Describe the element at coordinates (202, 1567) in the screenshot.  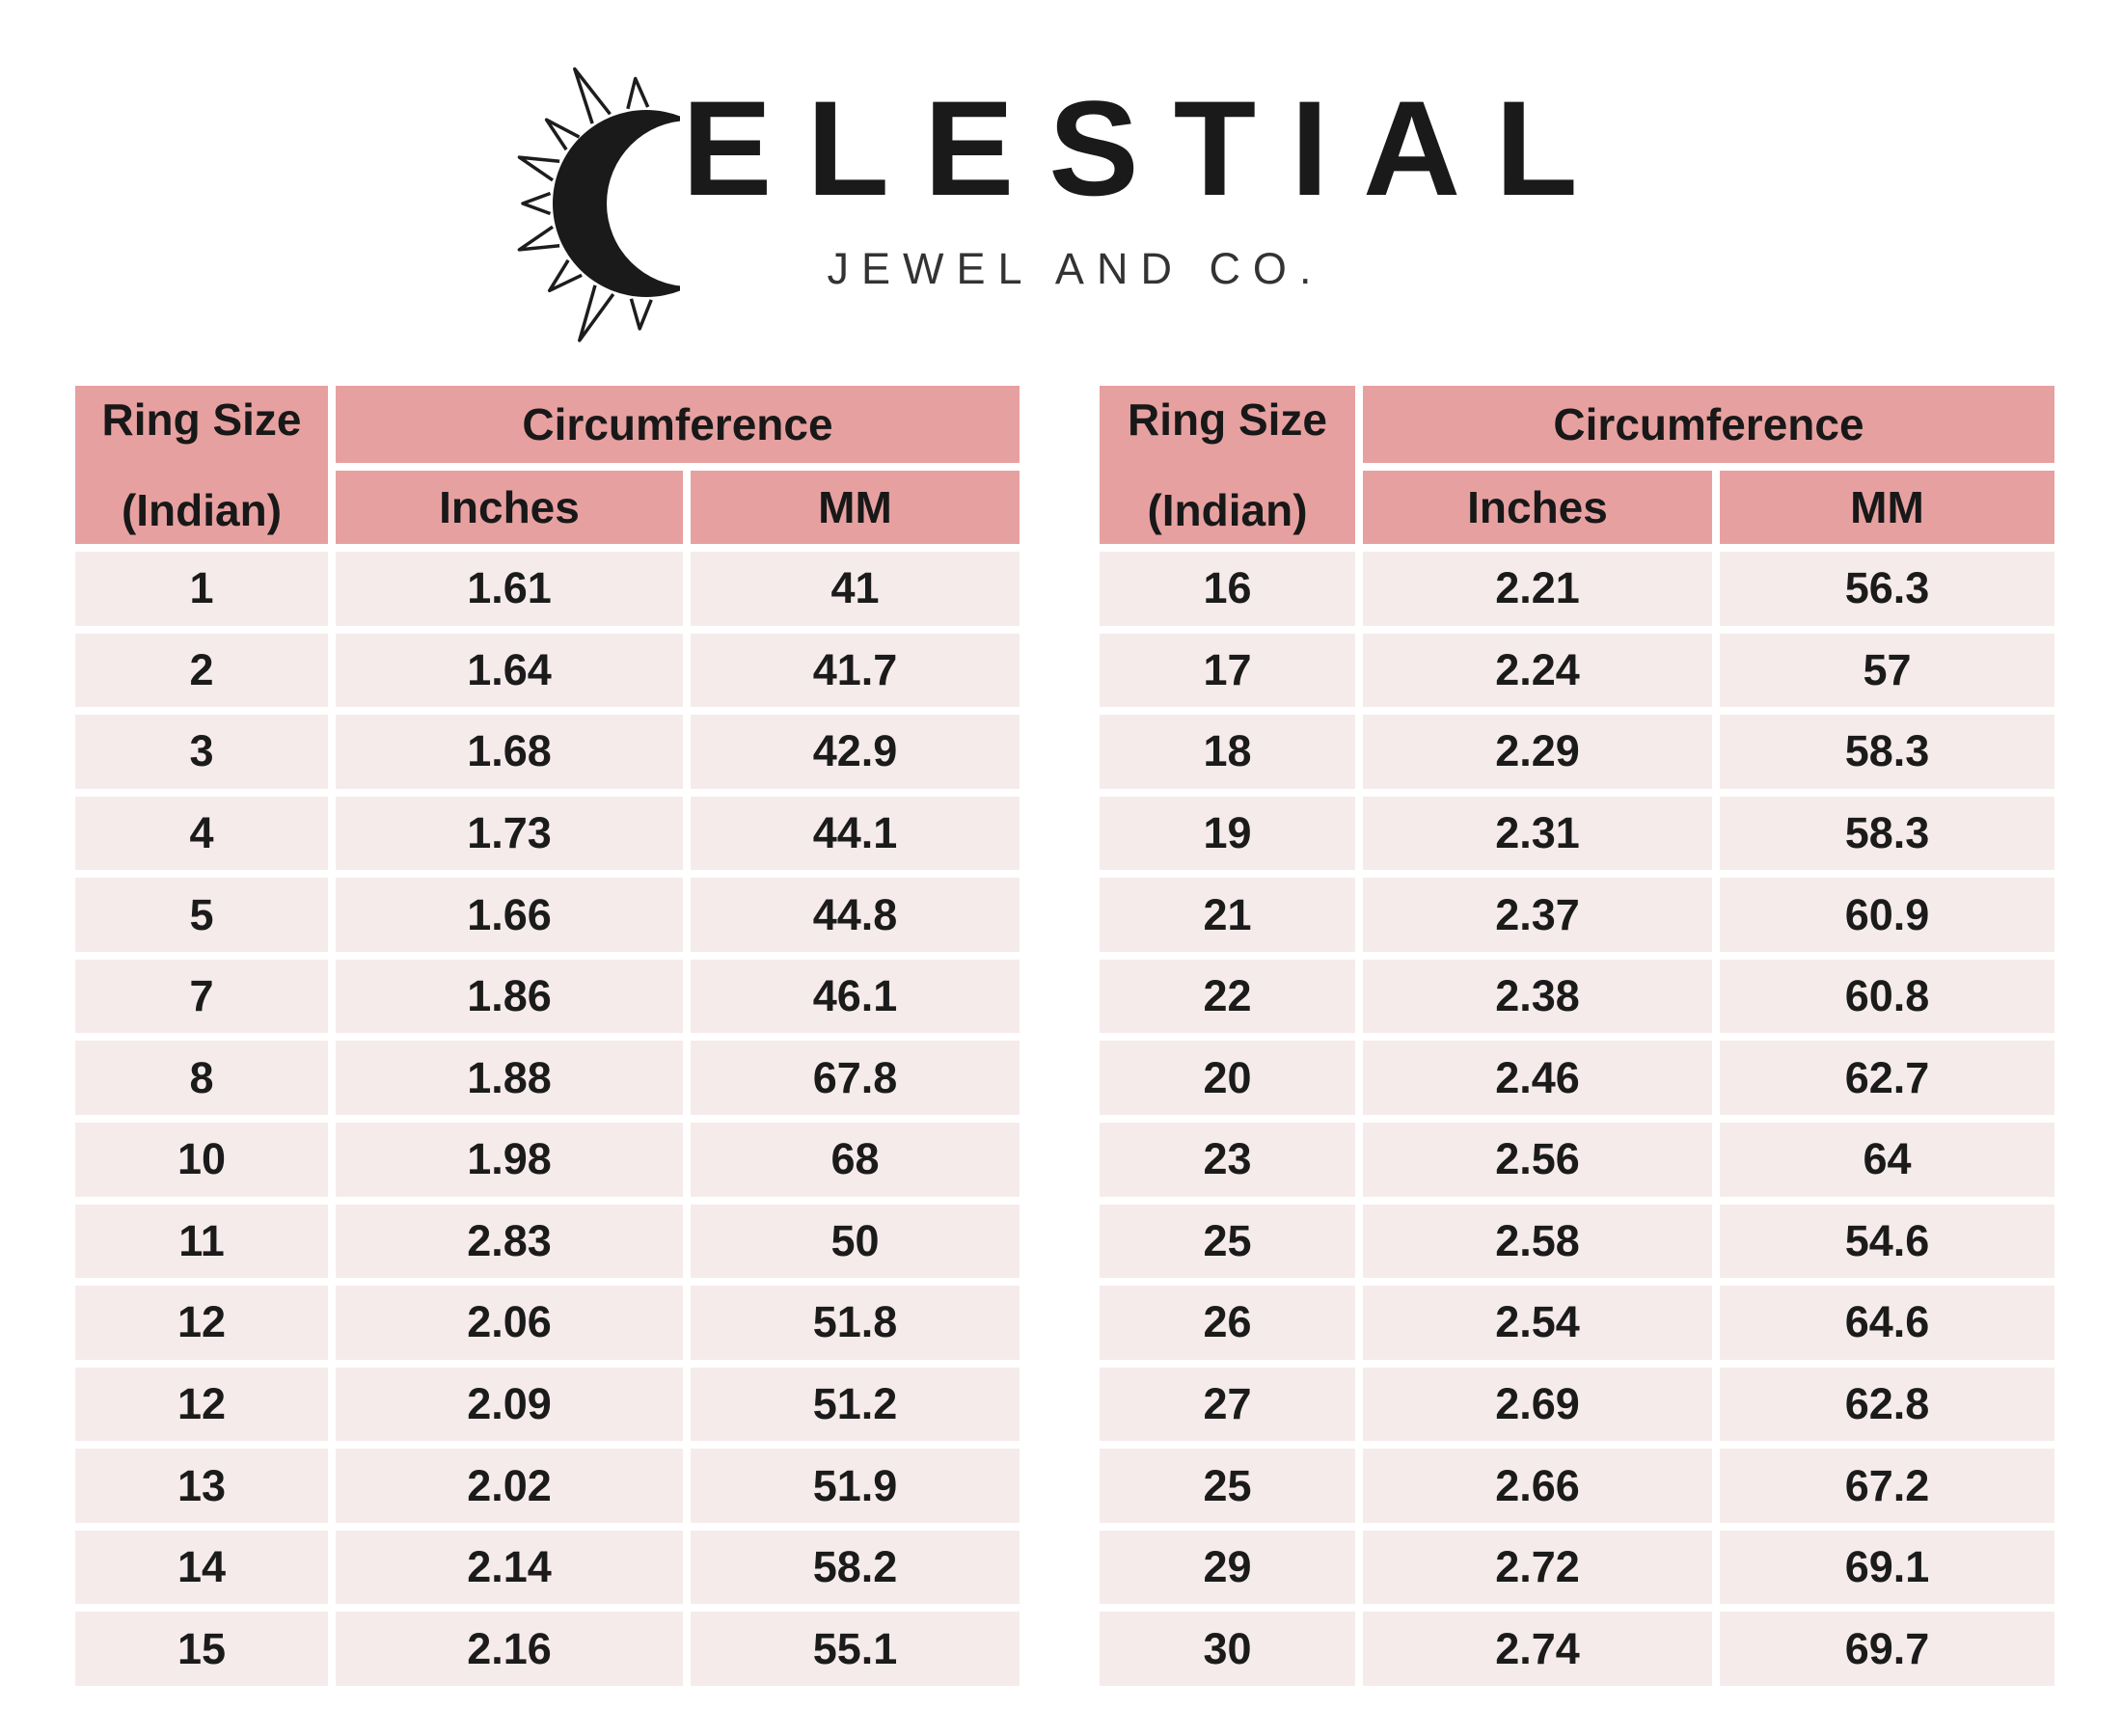
I see `ring-size-cell: 14` at that location.